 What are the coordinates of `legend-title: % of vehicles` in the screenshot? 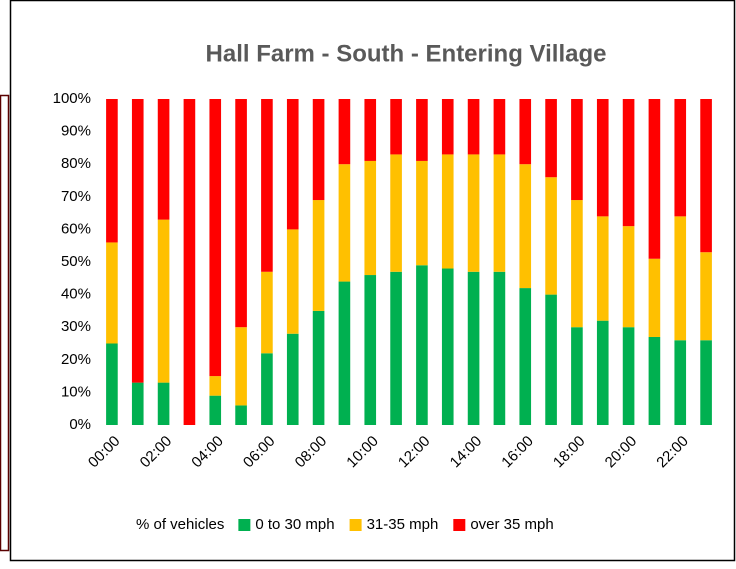 It's located at (180, 524).